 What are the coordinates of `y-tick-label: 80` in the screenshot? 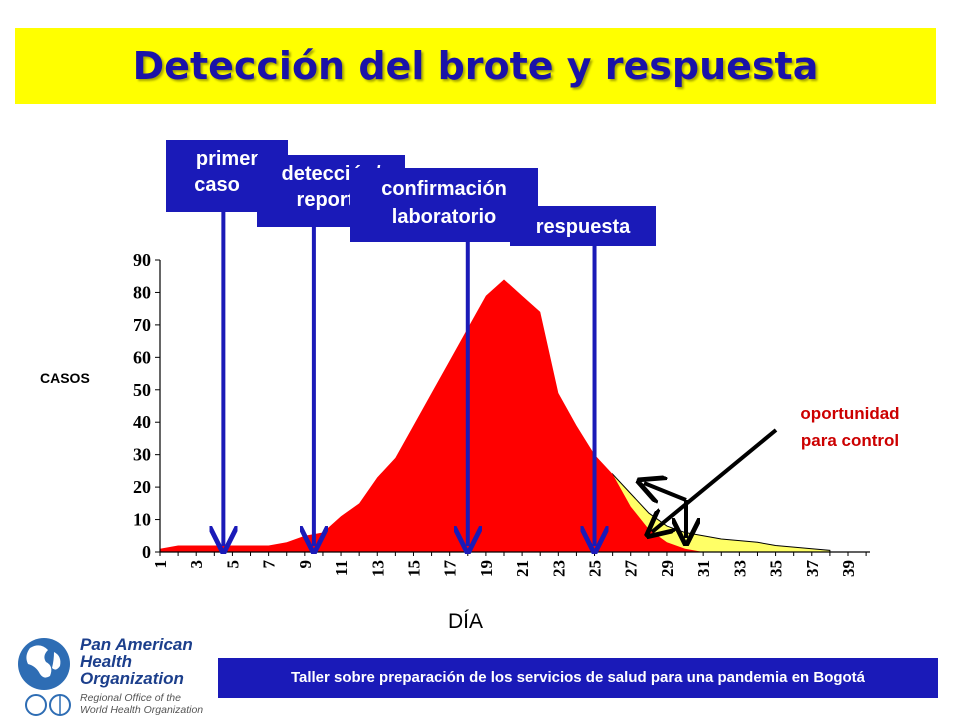 It's located at (142, 292).